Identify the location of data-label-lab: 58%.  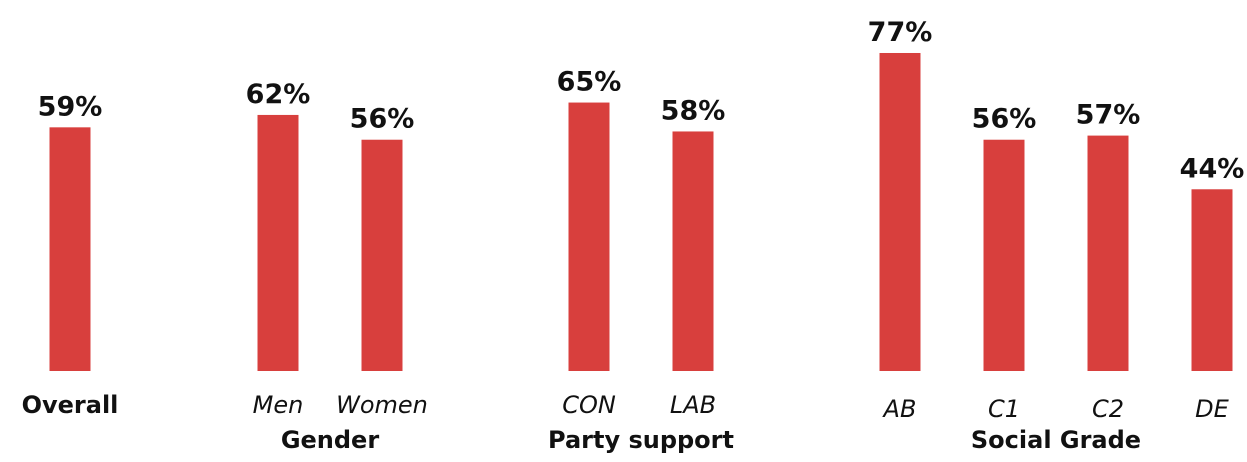
(693, 110).